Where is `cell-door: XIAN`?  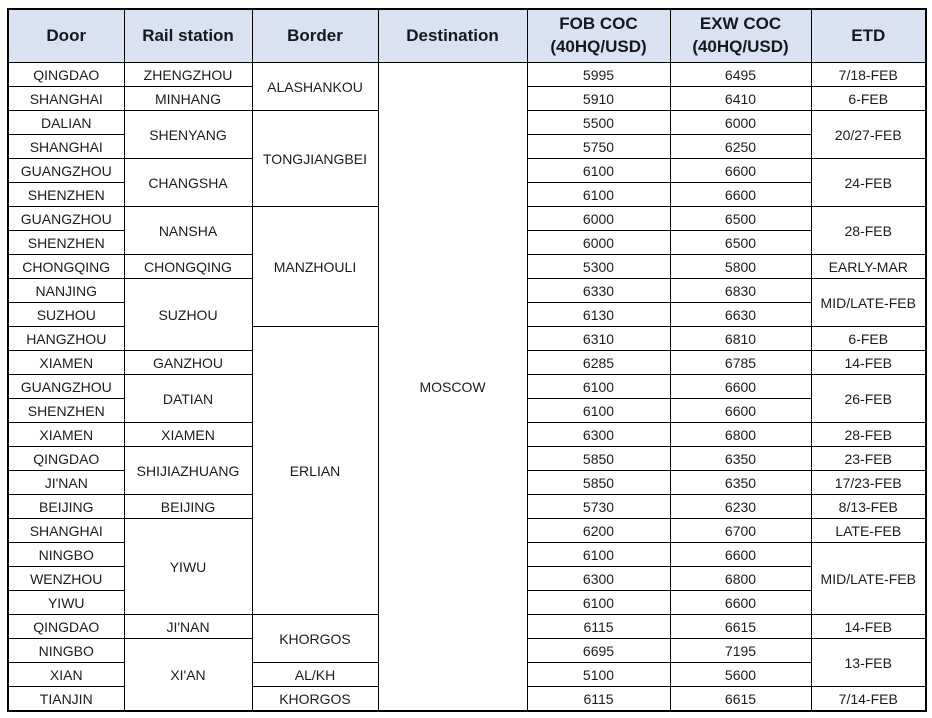
cell-door: XIAN is located at coordinates (66, 674).